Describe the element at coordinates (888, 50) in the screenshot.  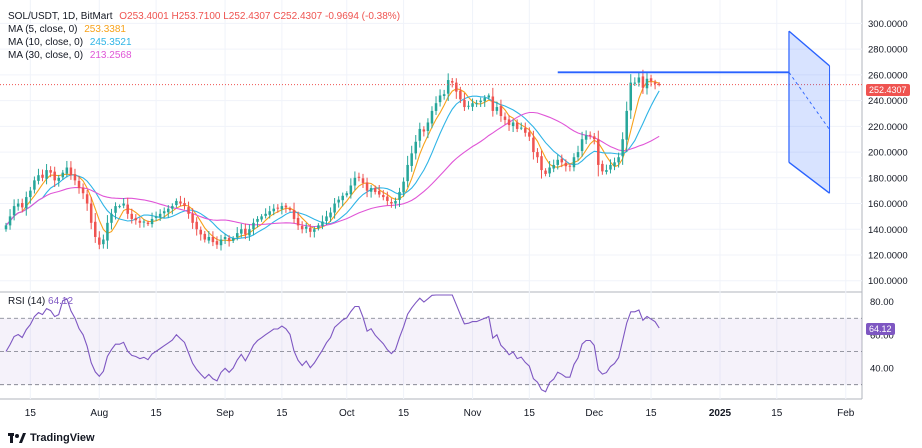
I see `price-axis-tick: 280.0000` at that location.